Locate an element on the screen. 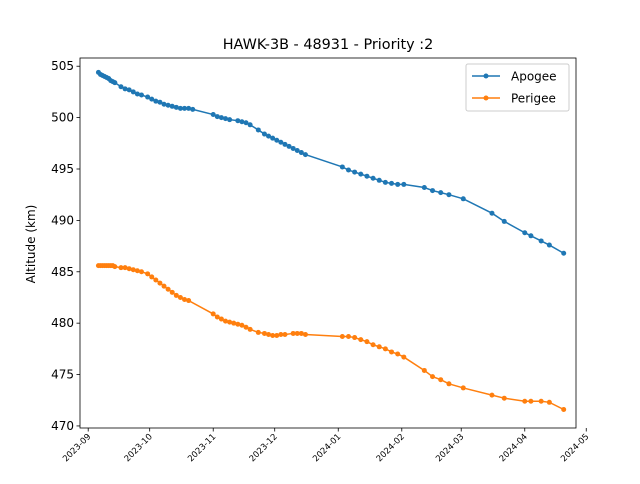  y-tick: 505 is located at coordinates (65, 66).